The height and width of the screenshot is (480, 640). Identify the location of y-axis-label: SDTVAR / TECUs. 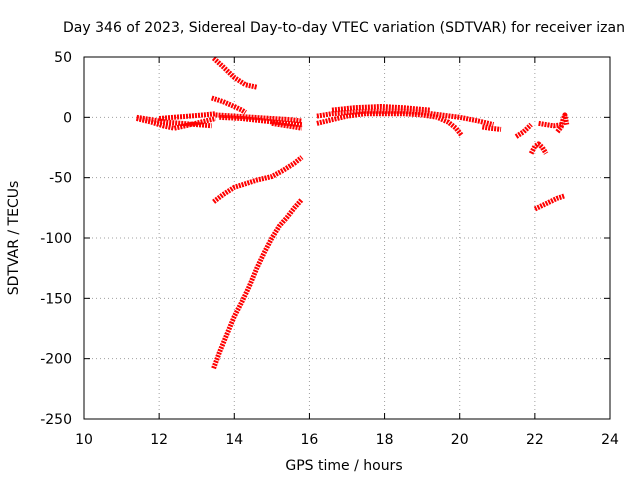
(14, 238).